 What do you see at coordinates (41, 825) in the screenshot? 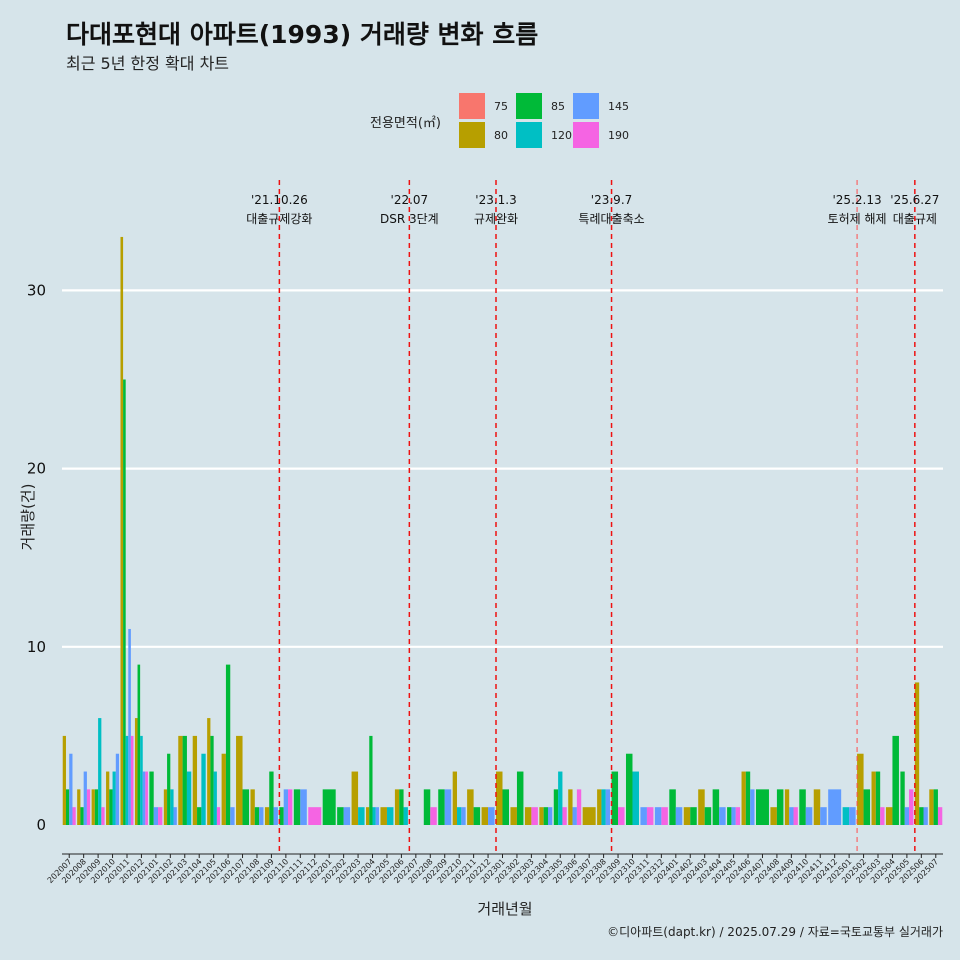
I see `y-tick-label: 0` at bounding box center [41, 825].